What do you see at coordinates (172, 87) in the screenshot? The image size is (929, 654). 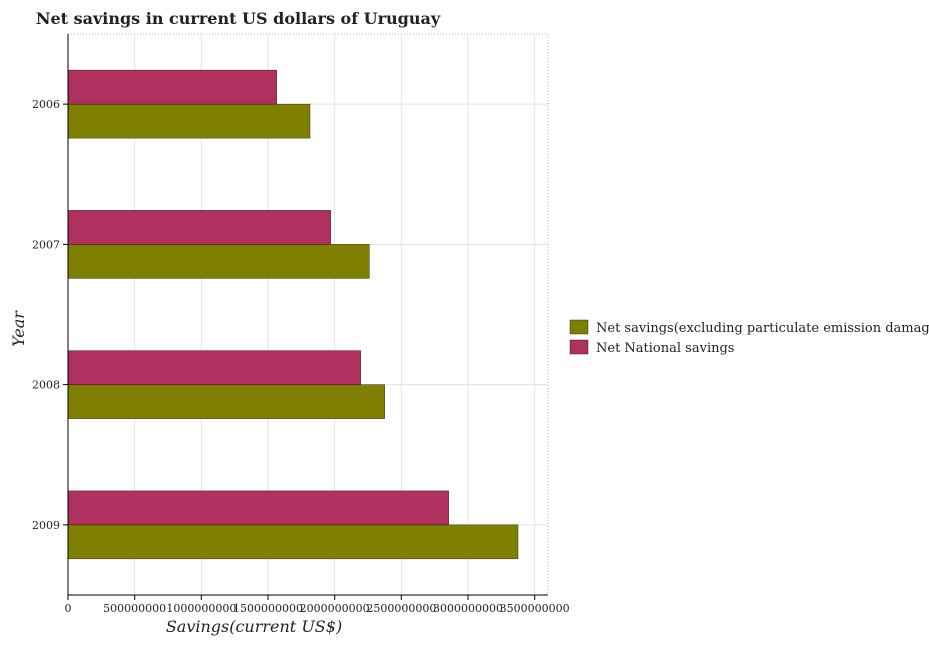 I see `bar-net-national-savings-2006` at bounding box center [172, 87].